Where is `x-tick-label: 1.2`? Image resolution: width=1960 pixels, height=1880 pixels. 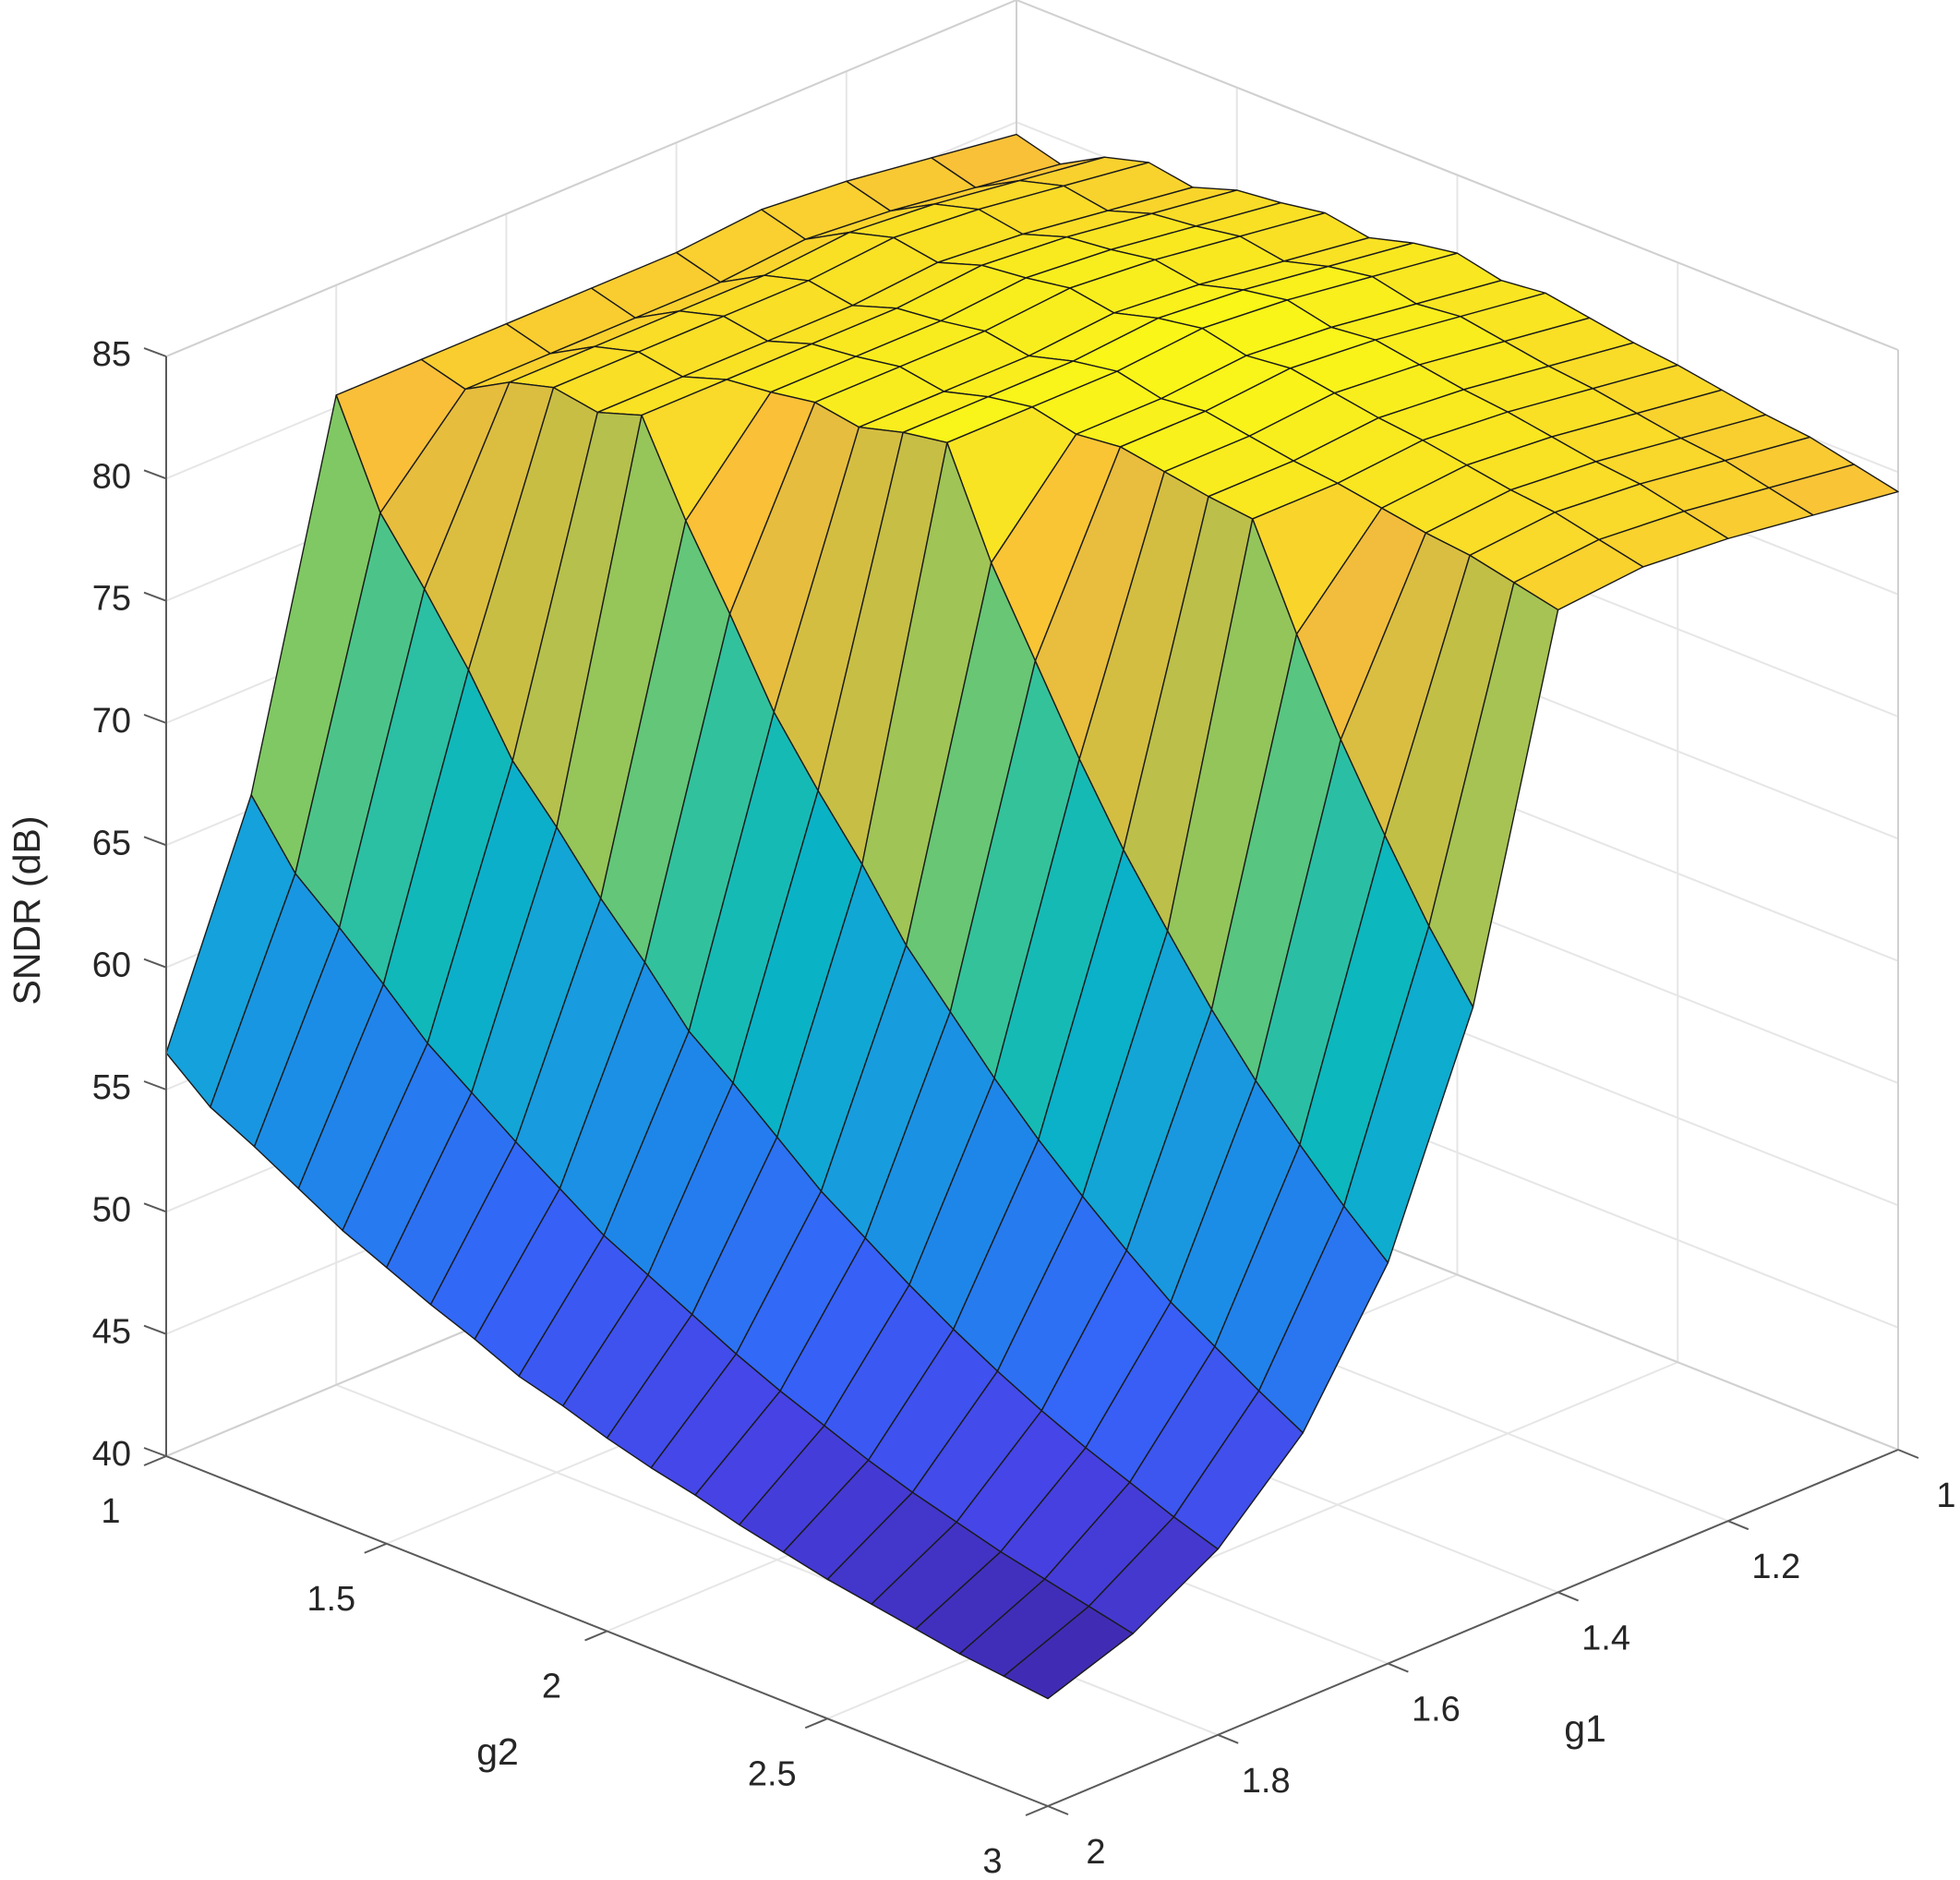 x-tick-label: 1.2 is located at coordinates (1776, 1567).